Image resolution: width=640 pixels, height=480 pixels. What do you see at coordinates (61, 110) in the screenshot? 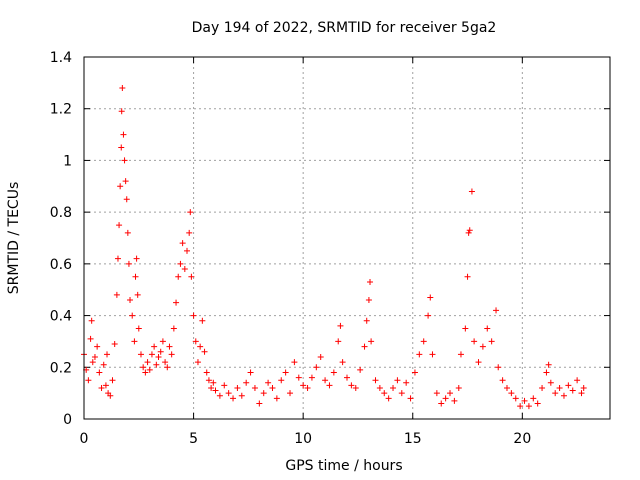
I see `y-tick-label: 1.2` at bounding box center [61, 110].